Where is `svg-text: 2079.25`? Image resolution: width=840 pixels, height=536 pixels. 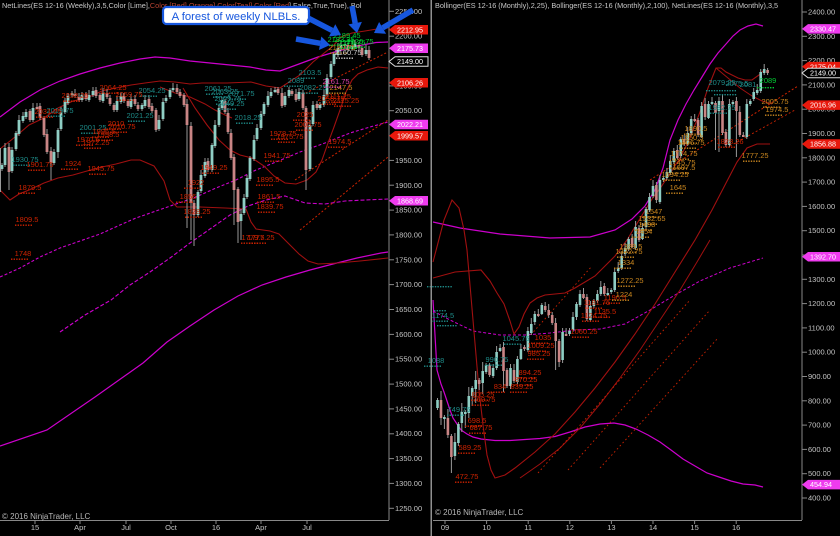
svg-text: 2079.25 is located at coordinates (721, 82).